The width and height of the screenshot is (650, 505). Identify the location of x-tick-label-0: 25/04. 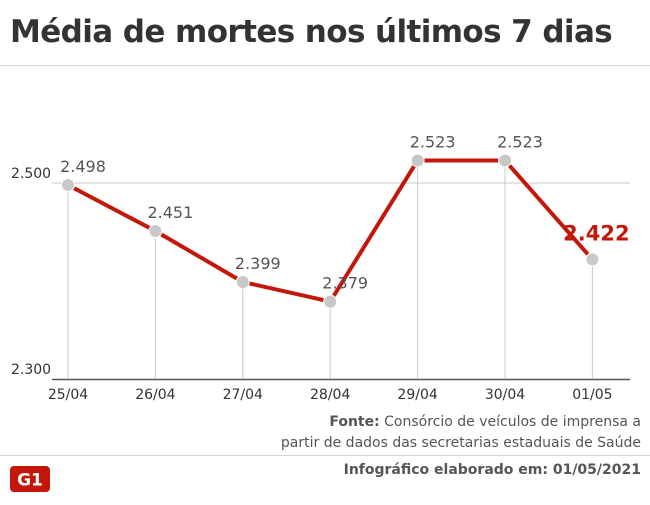
(68, 395).